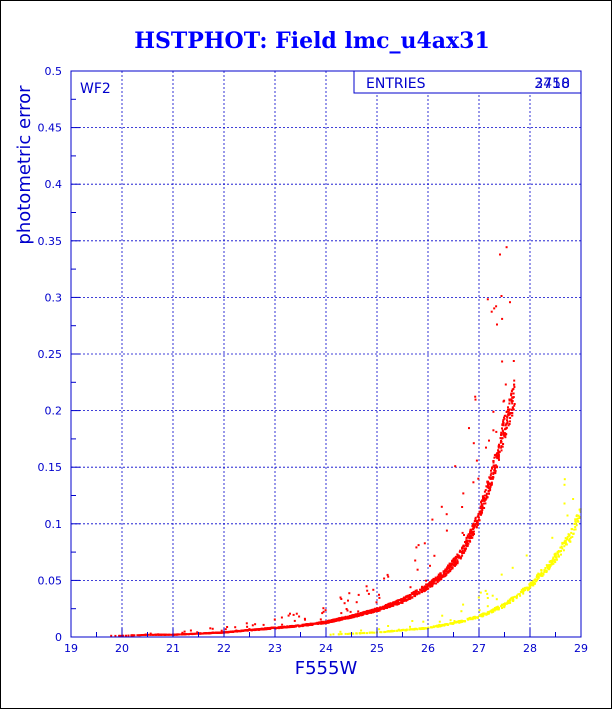 Image resolution: width=612 pixels, height=709 pixels. What do you see at coordinates (24, 165) in the screenshot?
I see `y-axis-label: photometric error` at bounding box center [24, 165].